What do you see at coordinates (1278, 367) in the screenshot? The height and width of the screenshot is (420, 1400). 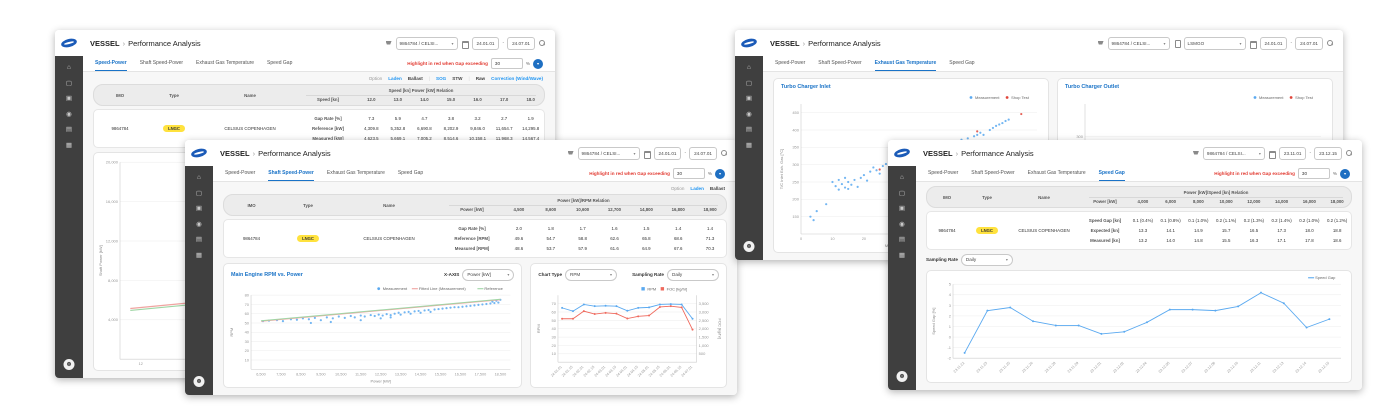 I see `svg-text: 23.12.13` at bounding box center [1278, 367].